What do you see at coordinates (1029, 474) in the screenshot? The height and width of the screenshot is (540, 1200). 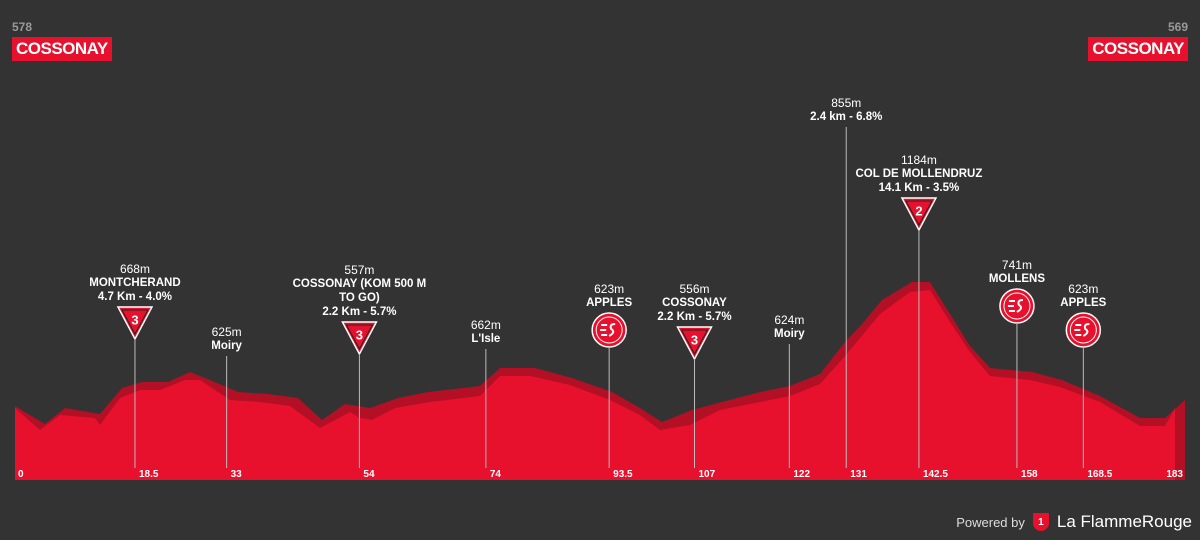 I see `km-label: 158` at bounding box center [1029, 474].